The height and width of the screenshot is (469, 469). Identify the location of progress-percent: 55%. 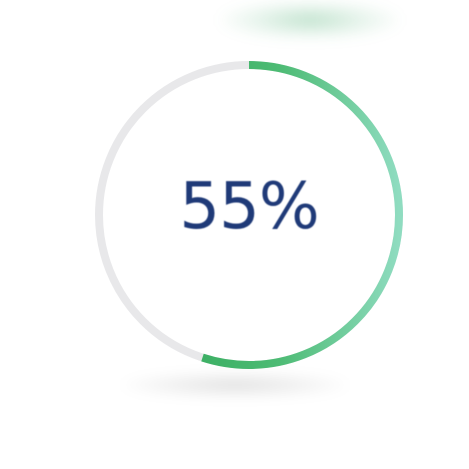
(249, 207).